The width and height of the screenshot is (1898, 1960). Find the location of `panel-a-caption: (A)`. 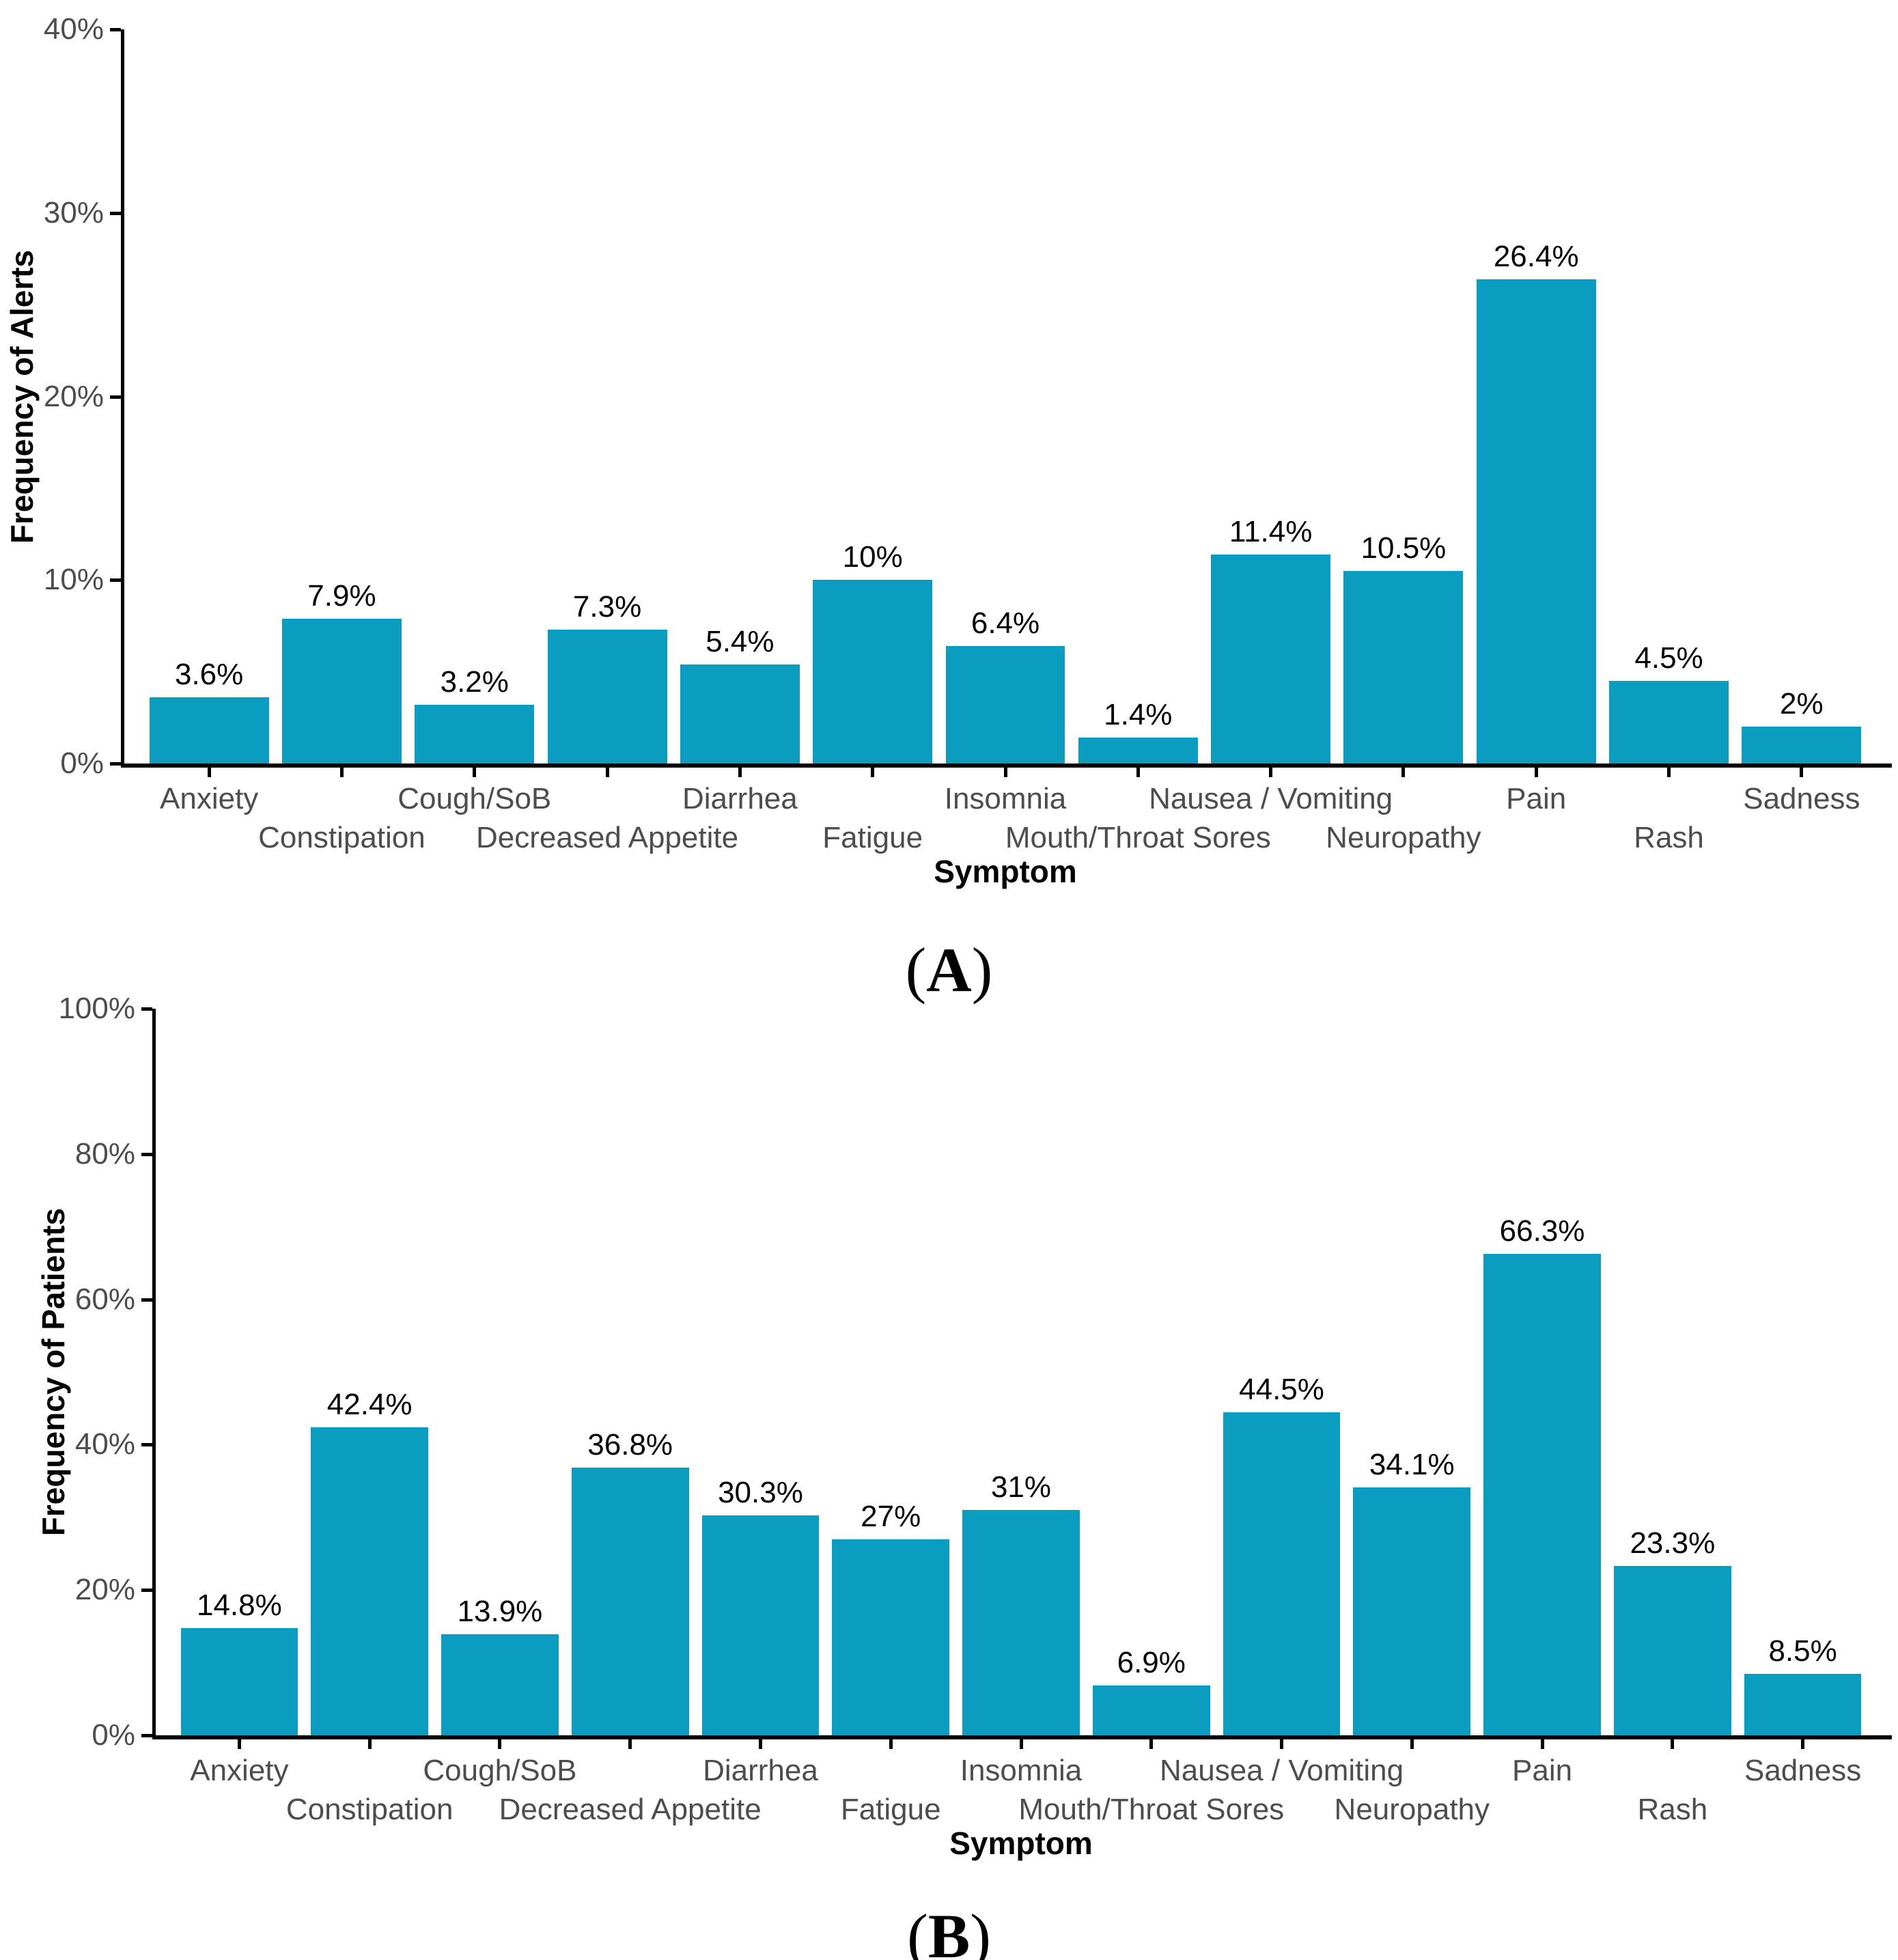

panel-a-caption: (A) is located at coordinates (949, 970).